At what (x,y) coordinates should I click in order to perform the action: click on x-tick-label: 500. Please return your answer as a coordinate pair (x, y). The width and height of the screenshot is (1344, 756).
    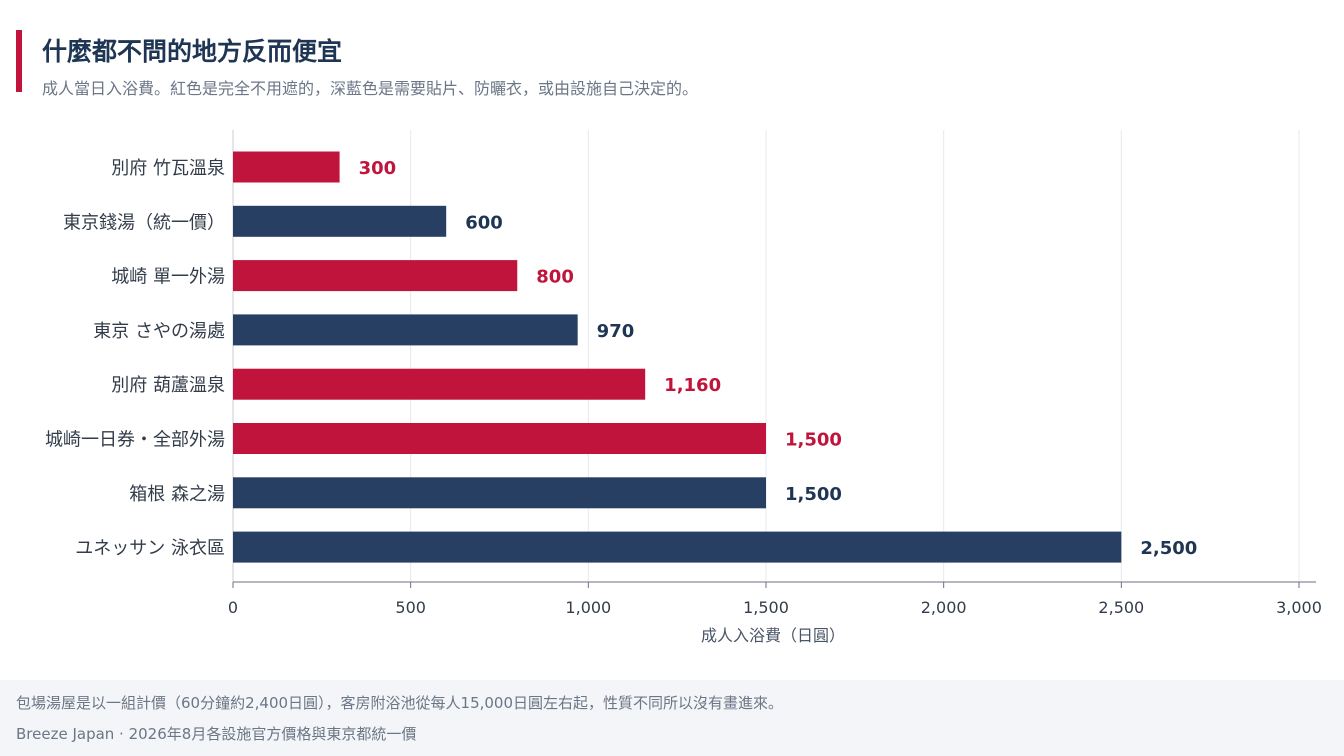
    Looking at the image, I should click on (410, 607).